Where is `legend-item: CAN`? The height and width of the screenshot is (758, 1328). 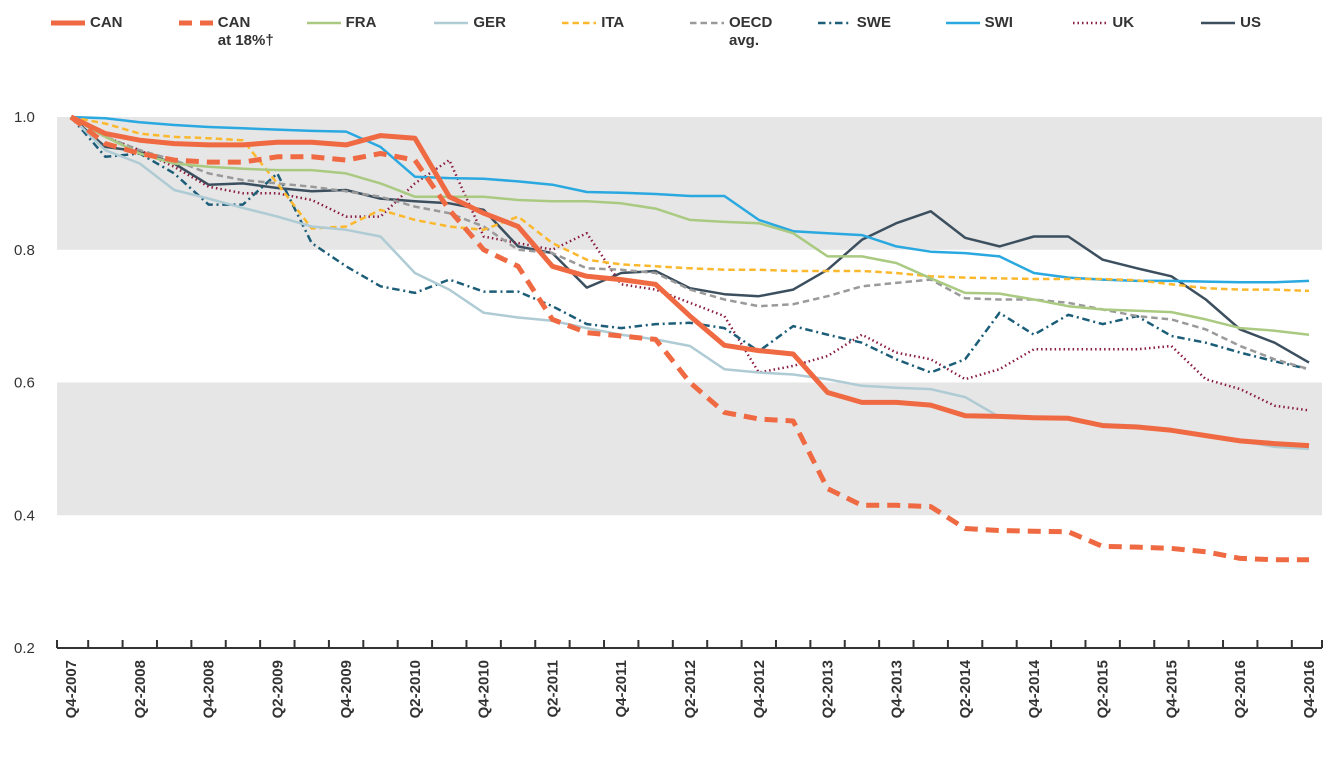 legend-item: CAN is located at coordinates (114, 44).